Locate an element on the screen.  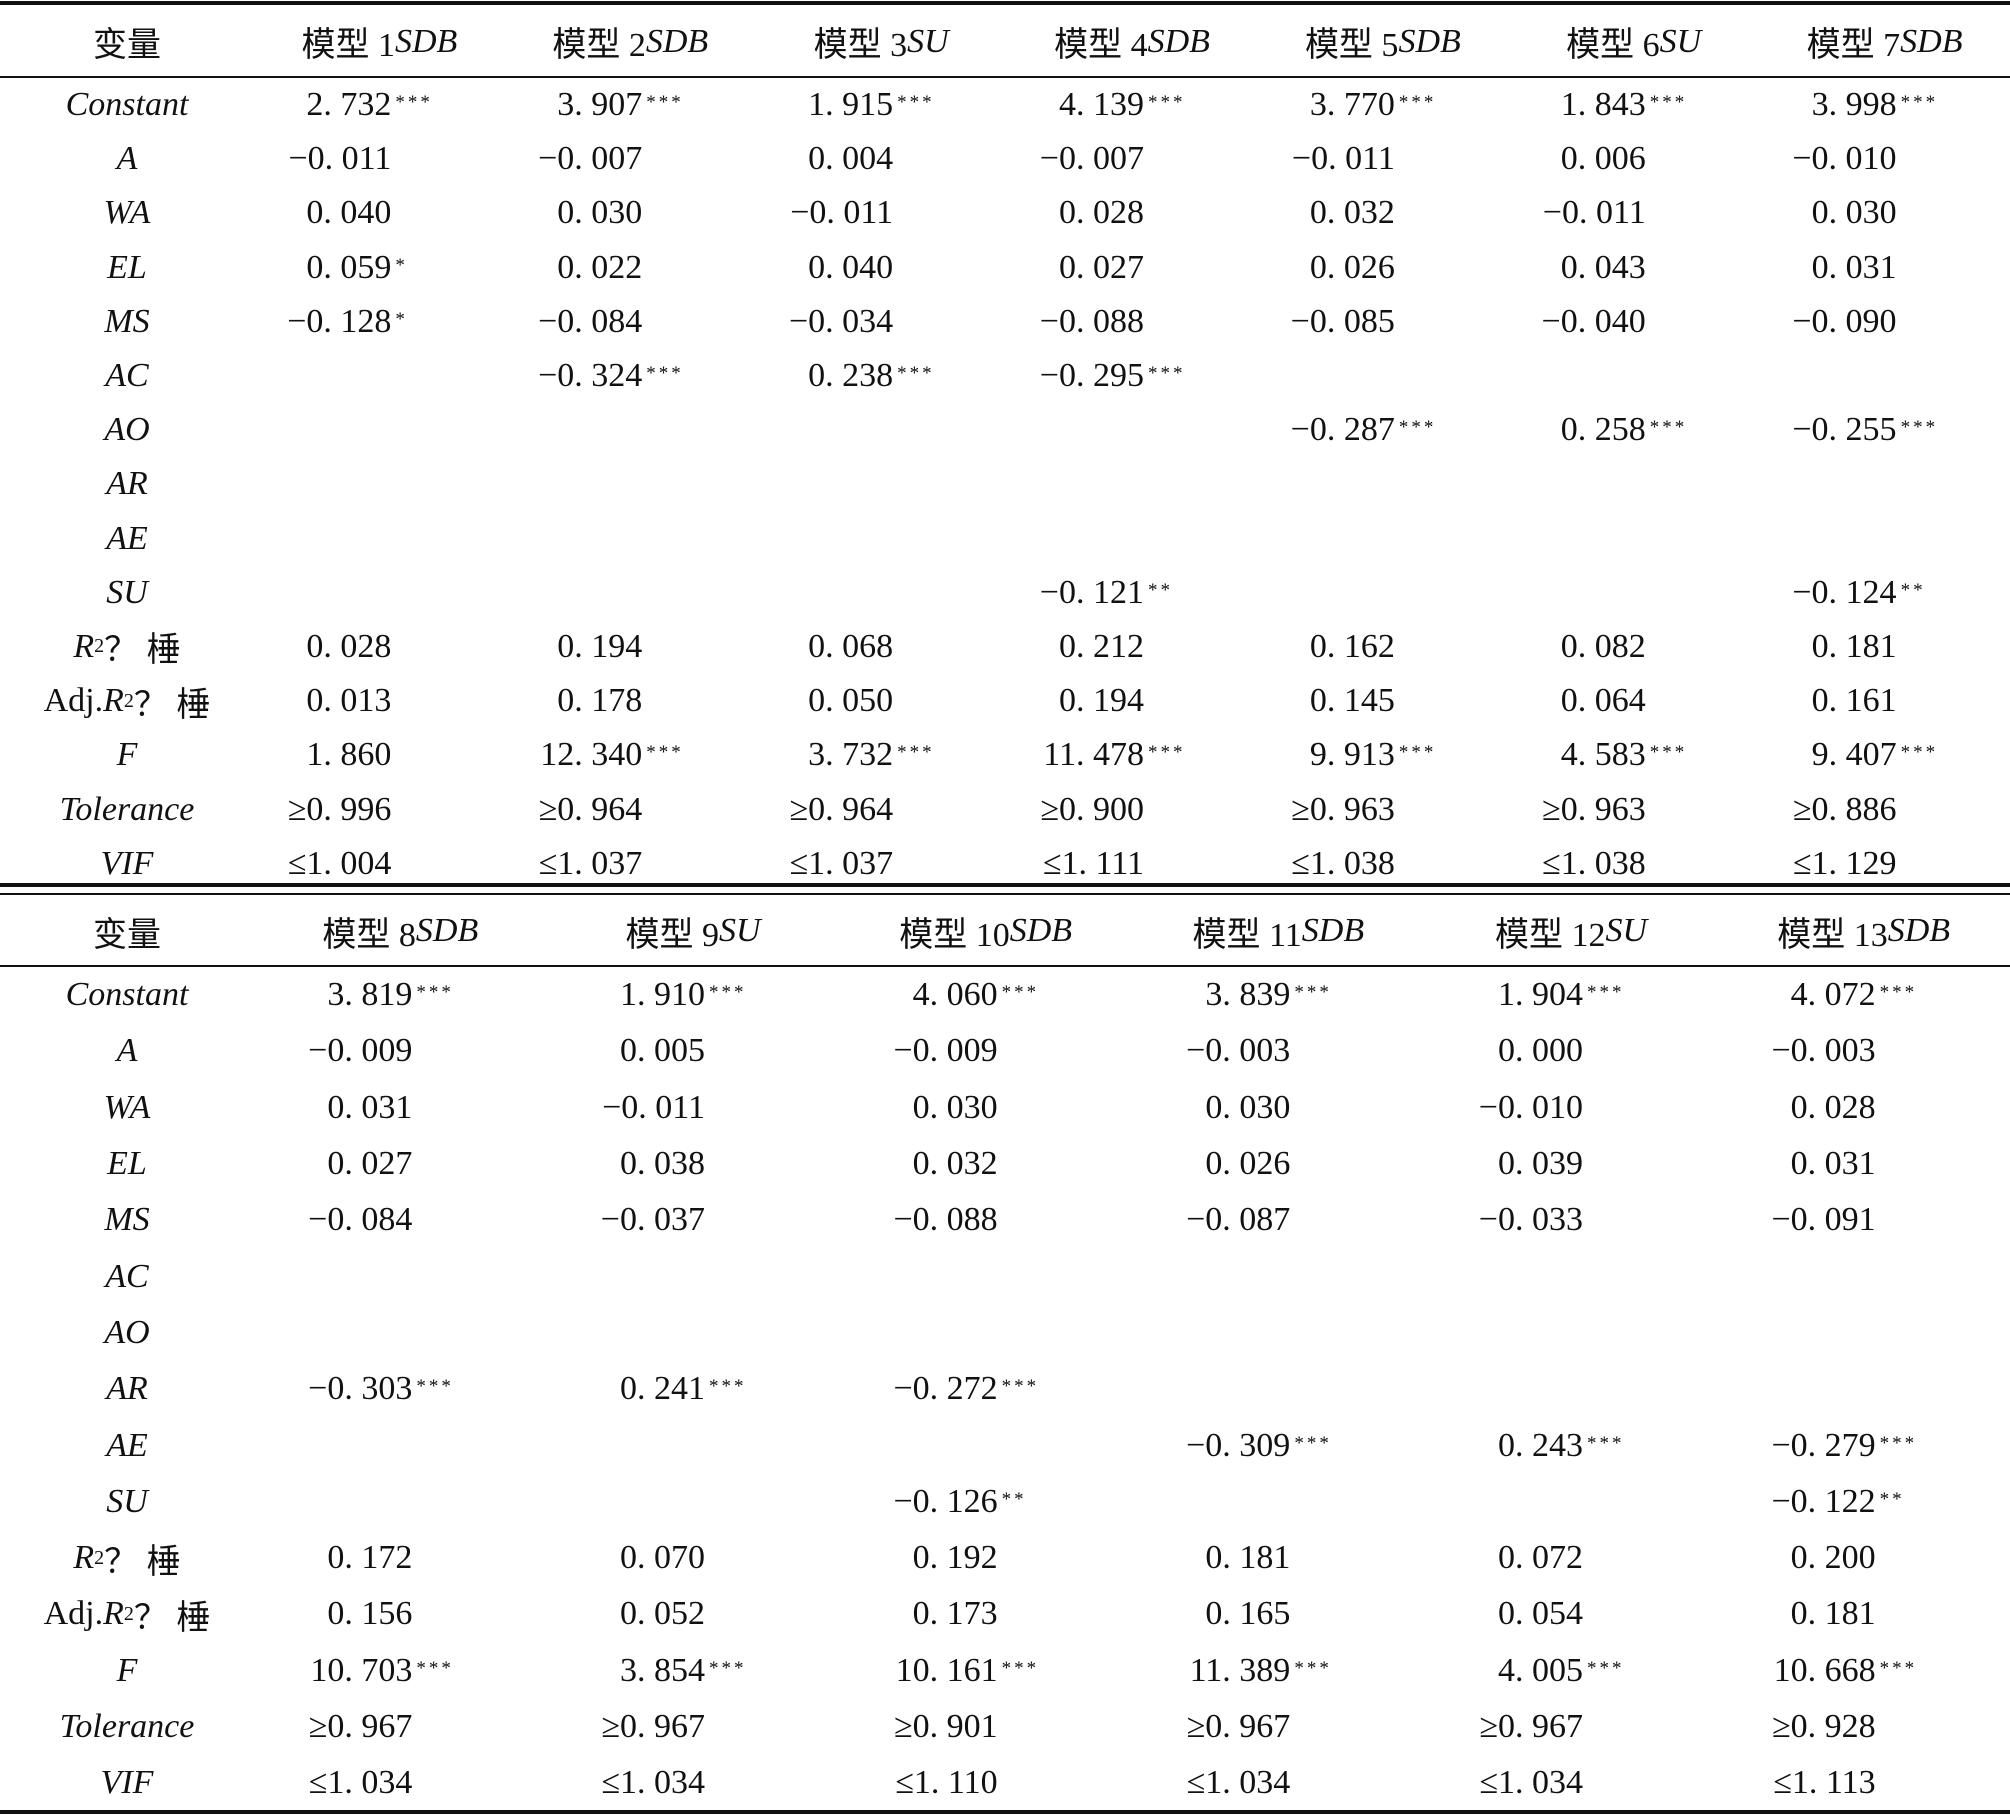
coefficient-value: 3. 770 is located at coordinates (1352, 105).